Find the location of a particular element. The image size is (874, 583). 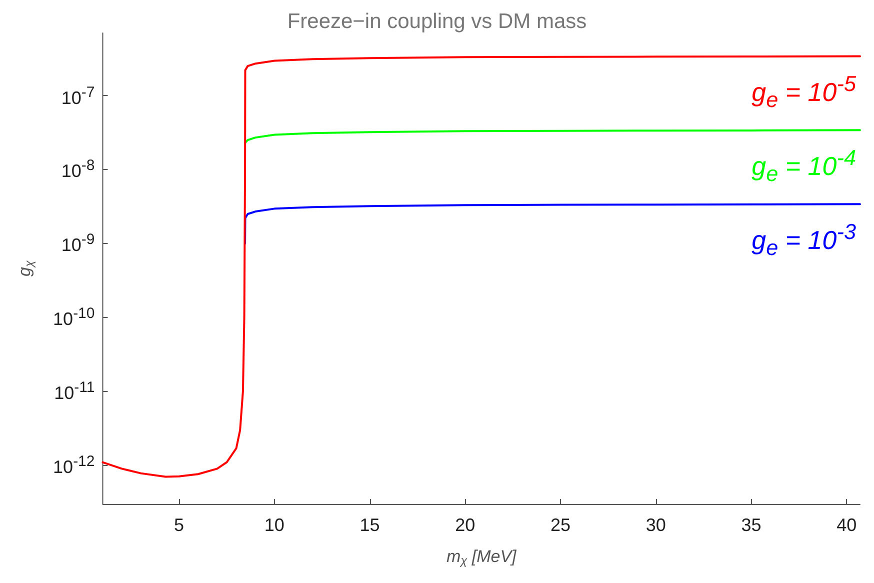

annotation: g$_{e}$ = 10$^{-5}$ is located at coordinates (804, 91).